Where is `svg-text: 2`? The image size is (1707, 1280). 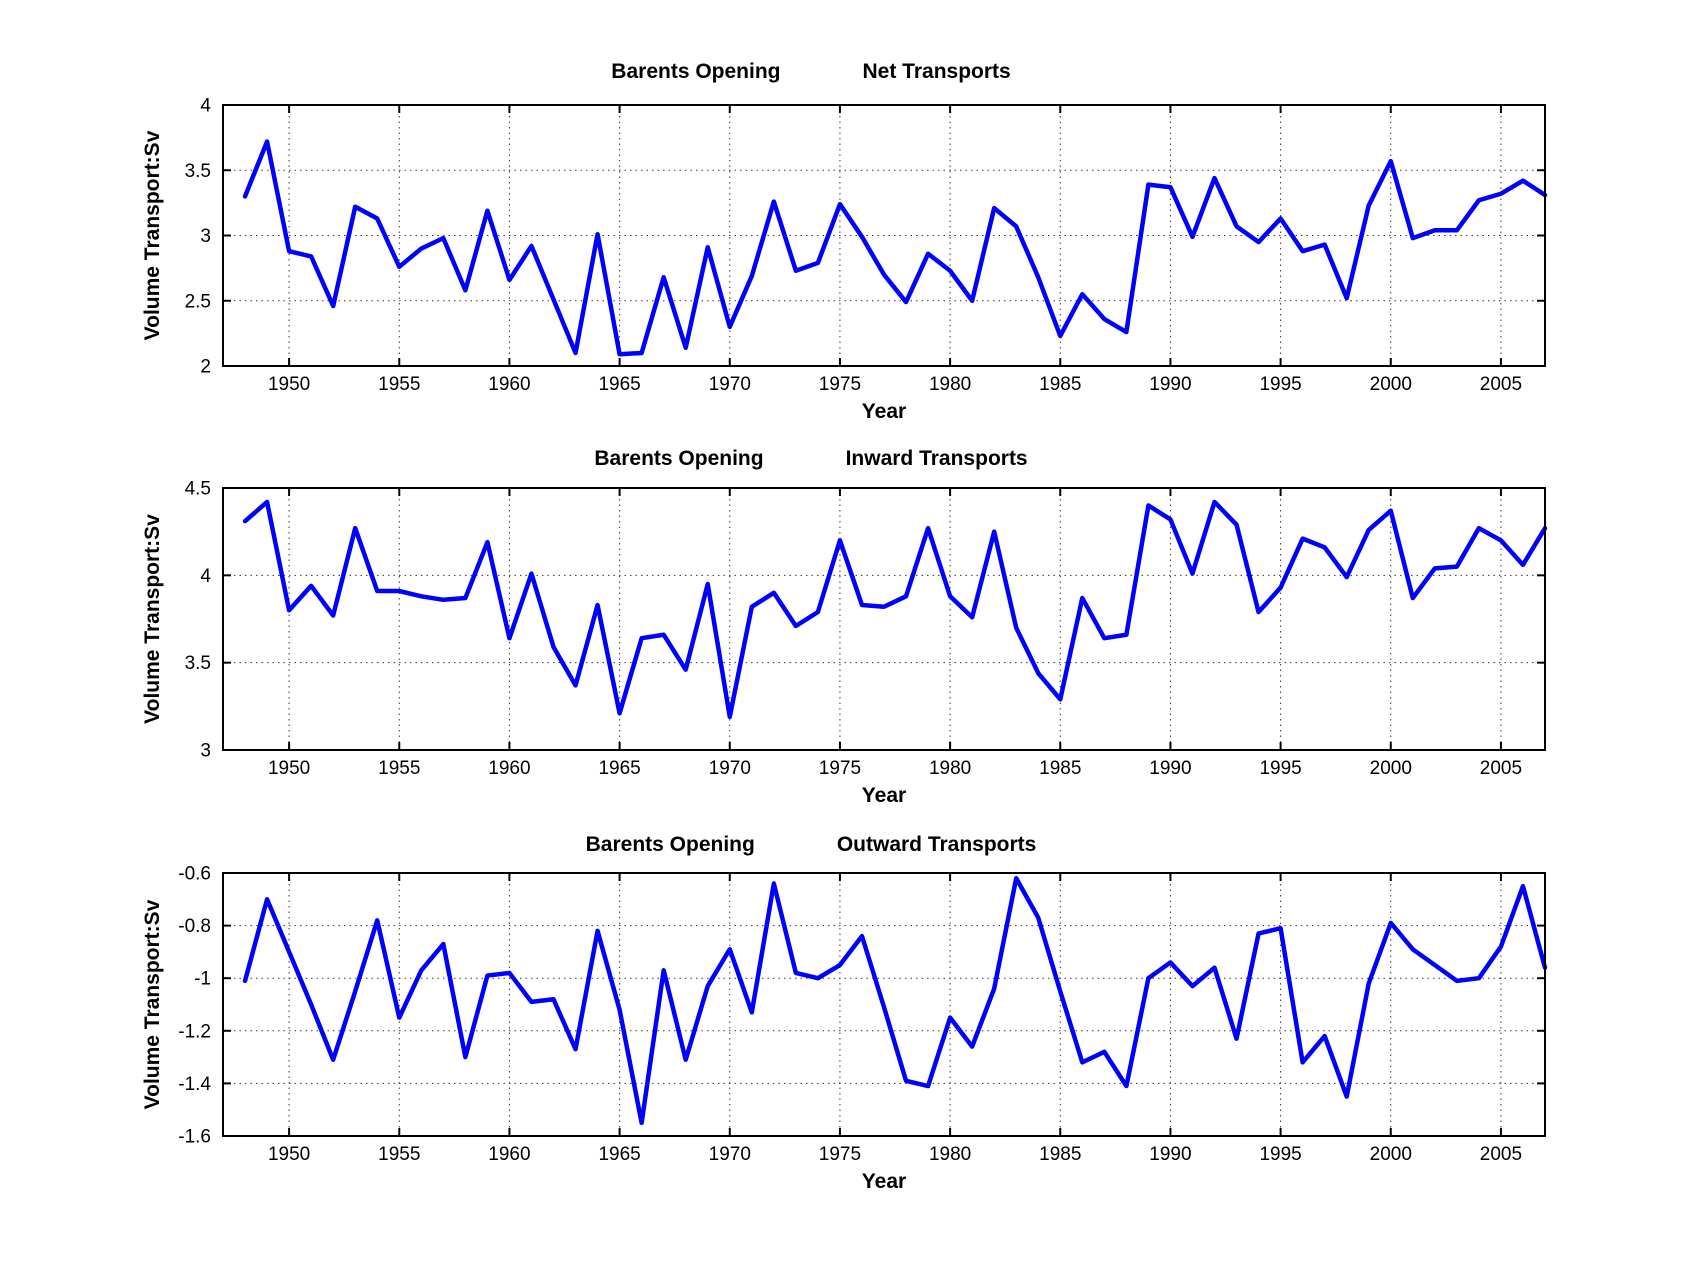 svg-text: 2 is located at coordinates (205, 367).